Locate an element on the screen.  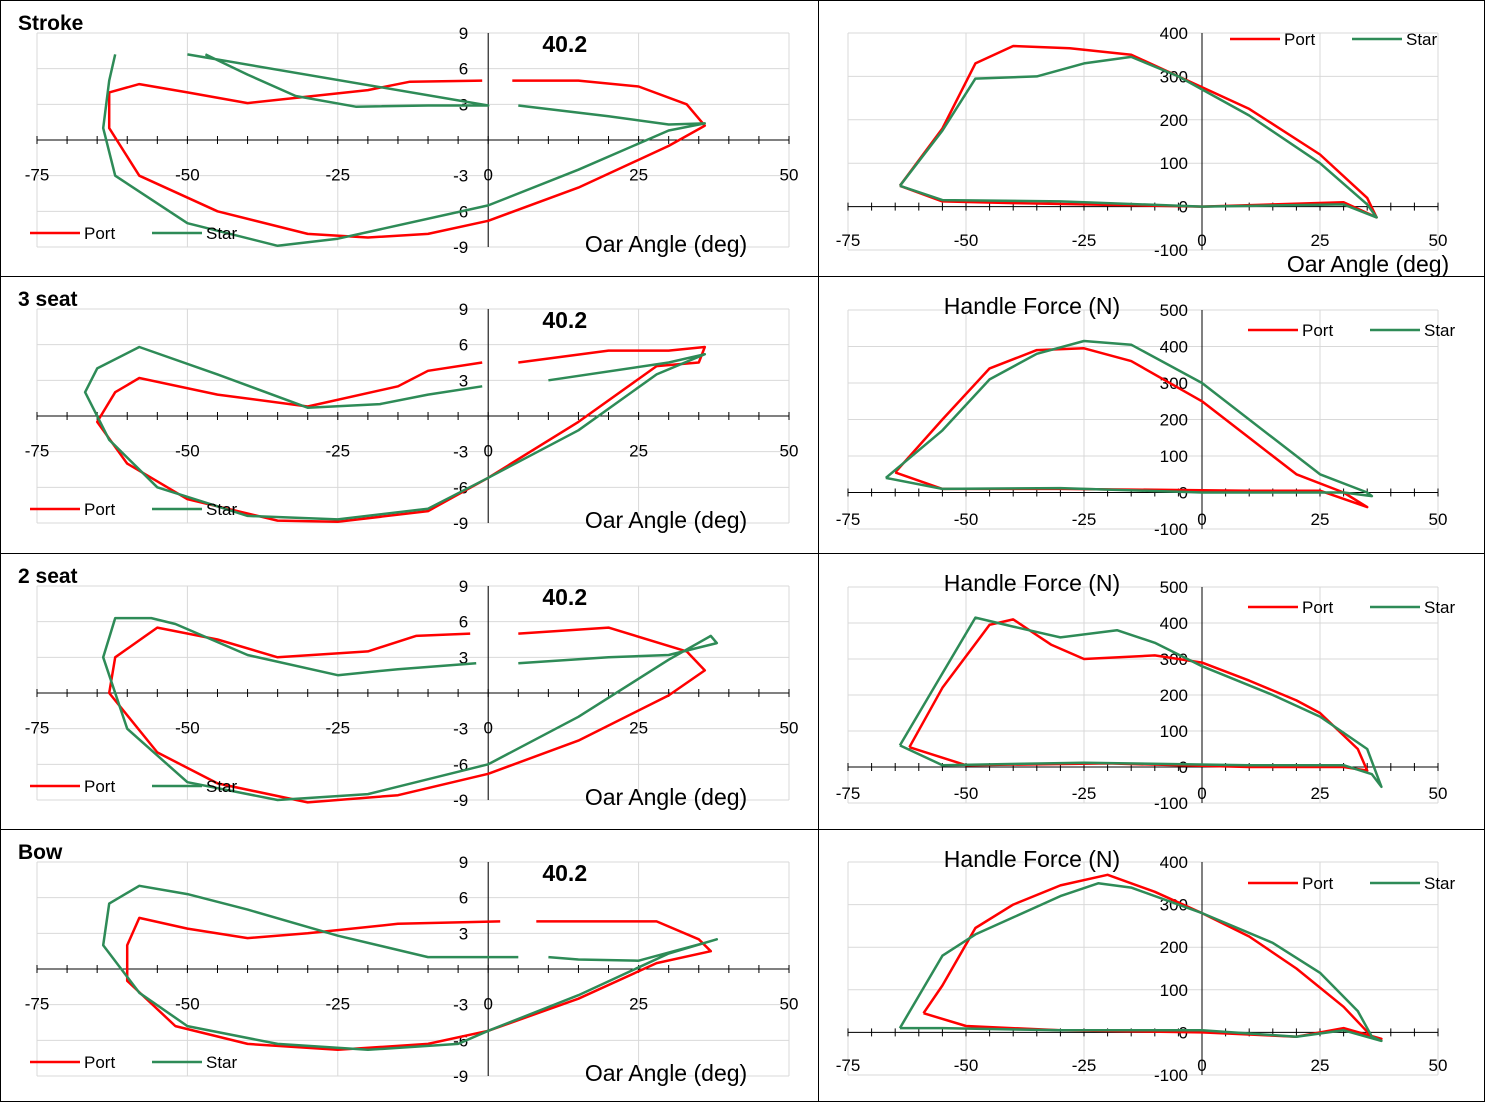
row-title: 3 seat is located at coordinates (48, 299).